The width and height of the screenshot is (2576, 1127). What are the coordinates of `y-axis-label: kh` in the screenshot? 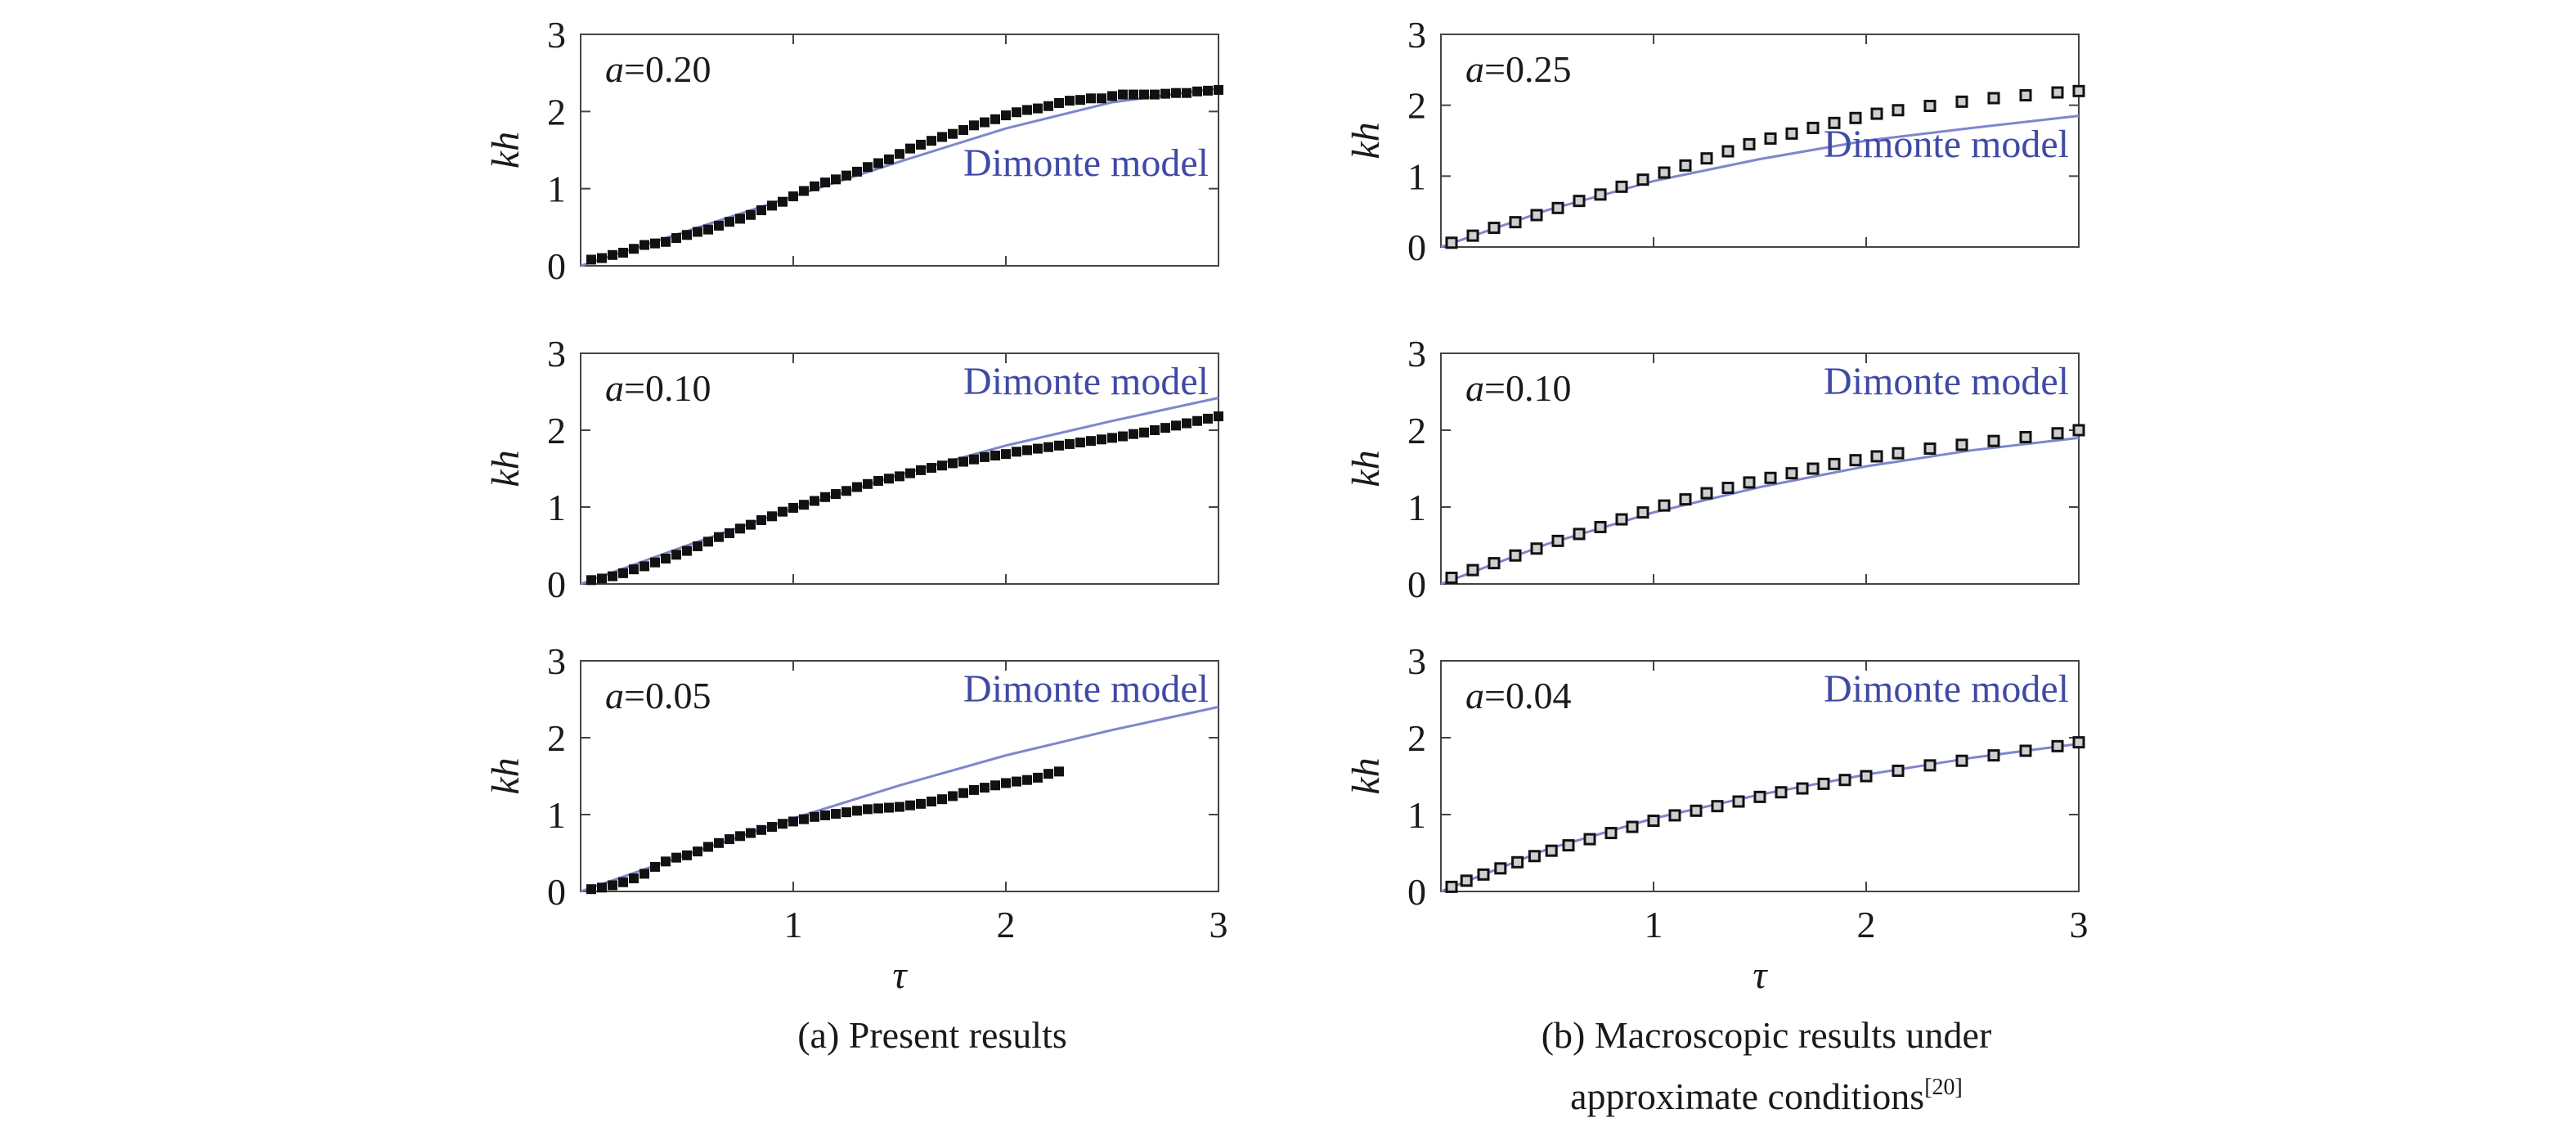 It's located at (506, 468).